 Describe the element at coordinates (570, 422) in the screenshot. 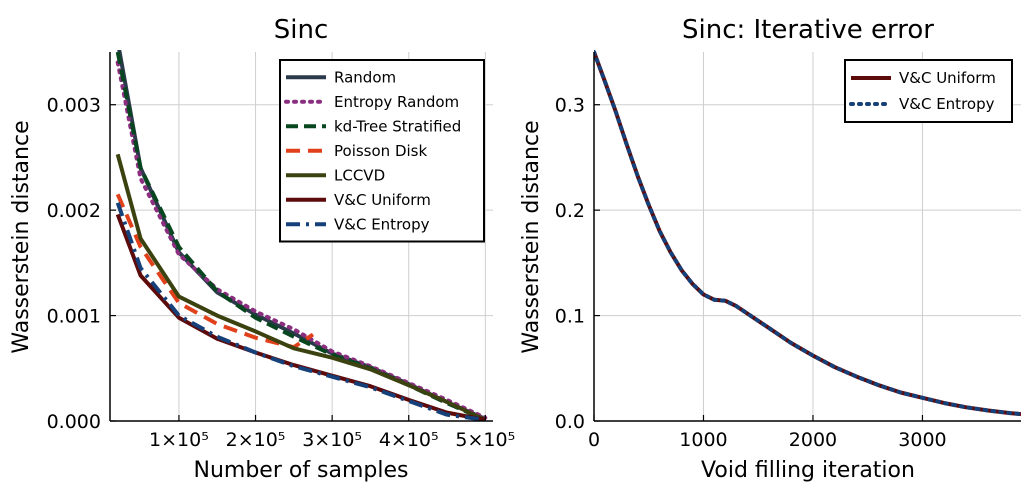

I see `y-tick-label: 0.0` at that location.